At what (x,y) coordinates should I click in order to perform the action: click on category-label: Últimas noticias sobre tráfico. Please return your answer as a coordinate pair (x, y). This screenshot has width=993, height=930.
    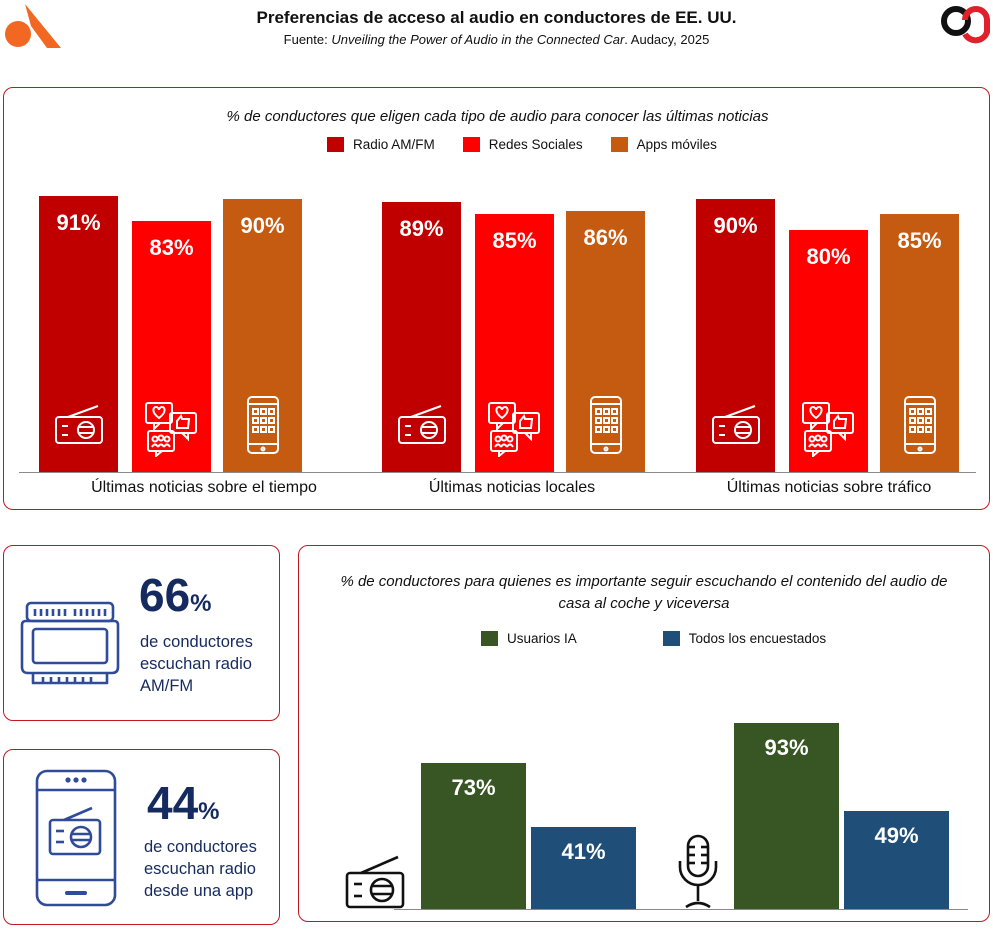
    Looking at the image, I should click on (829, 487).